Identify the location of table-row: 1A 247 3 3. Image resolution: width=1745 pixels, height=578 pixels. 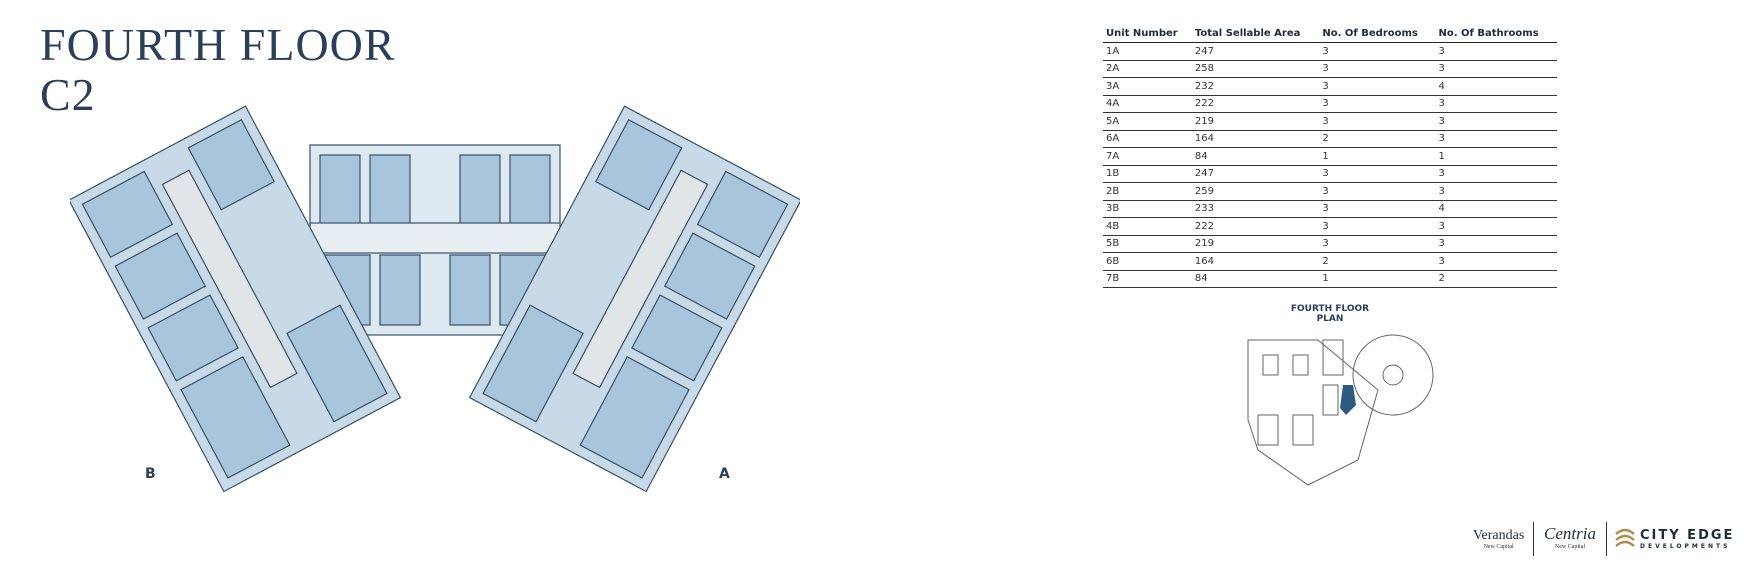
(1330, 51).